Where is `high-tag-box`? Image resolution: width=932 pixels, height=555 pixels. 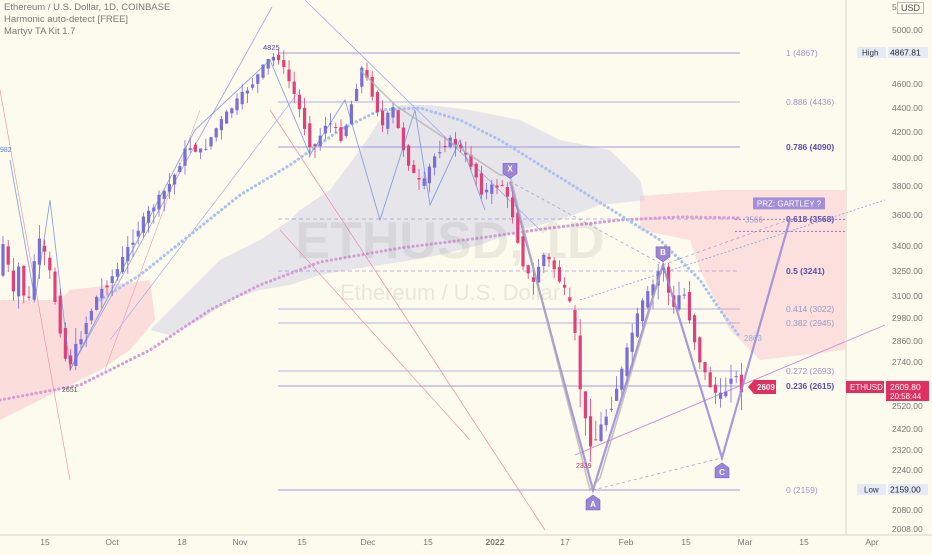 high-tag-box is located at coordinates (871, 52).